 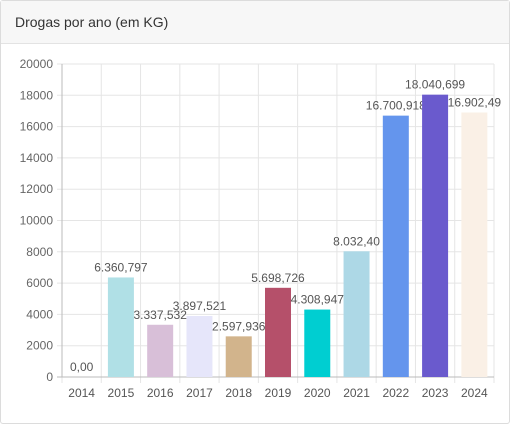 What do you see at coordinates (396, 106) in the screenshot?
I see `data-label-2022: 16.700,918` at bounding box center [396, 106].